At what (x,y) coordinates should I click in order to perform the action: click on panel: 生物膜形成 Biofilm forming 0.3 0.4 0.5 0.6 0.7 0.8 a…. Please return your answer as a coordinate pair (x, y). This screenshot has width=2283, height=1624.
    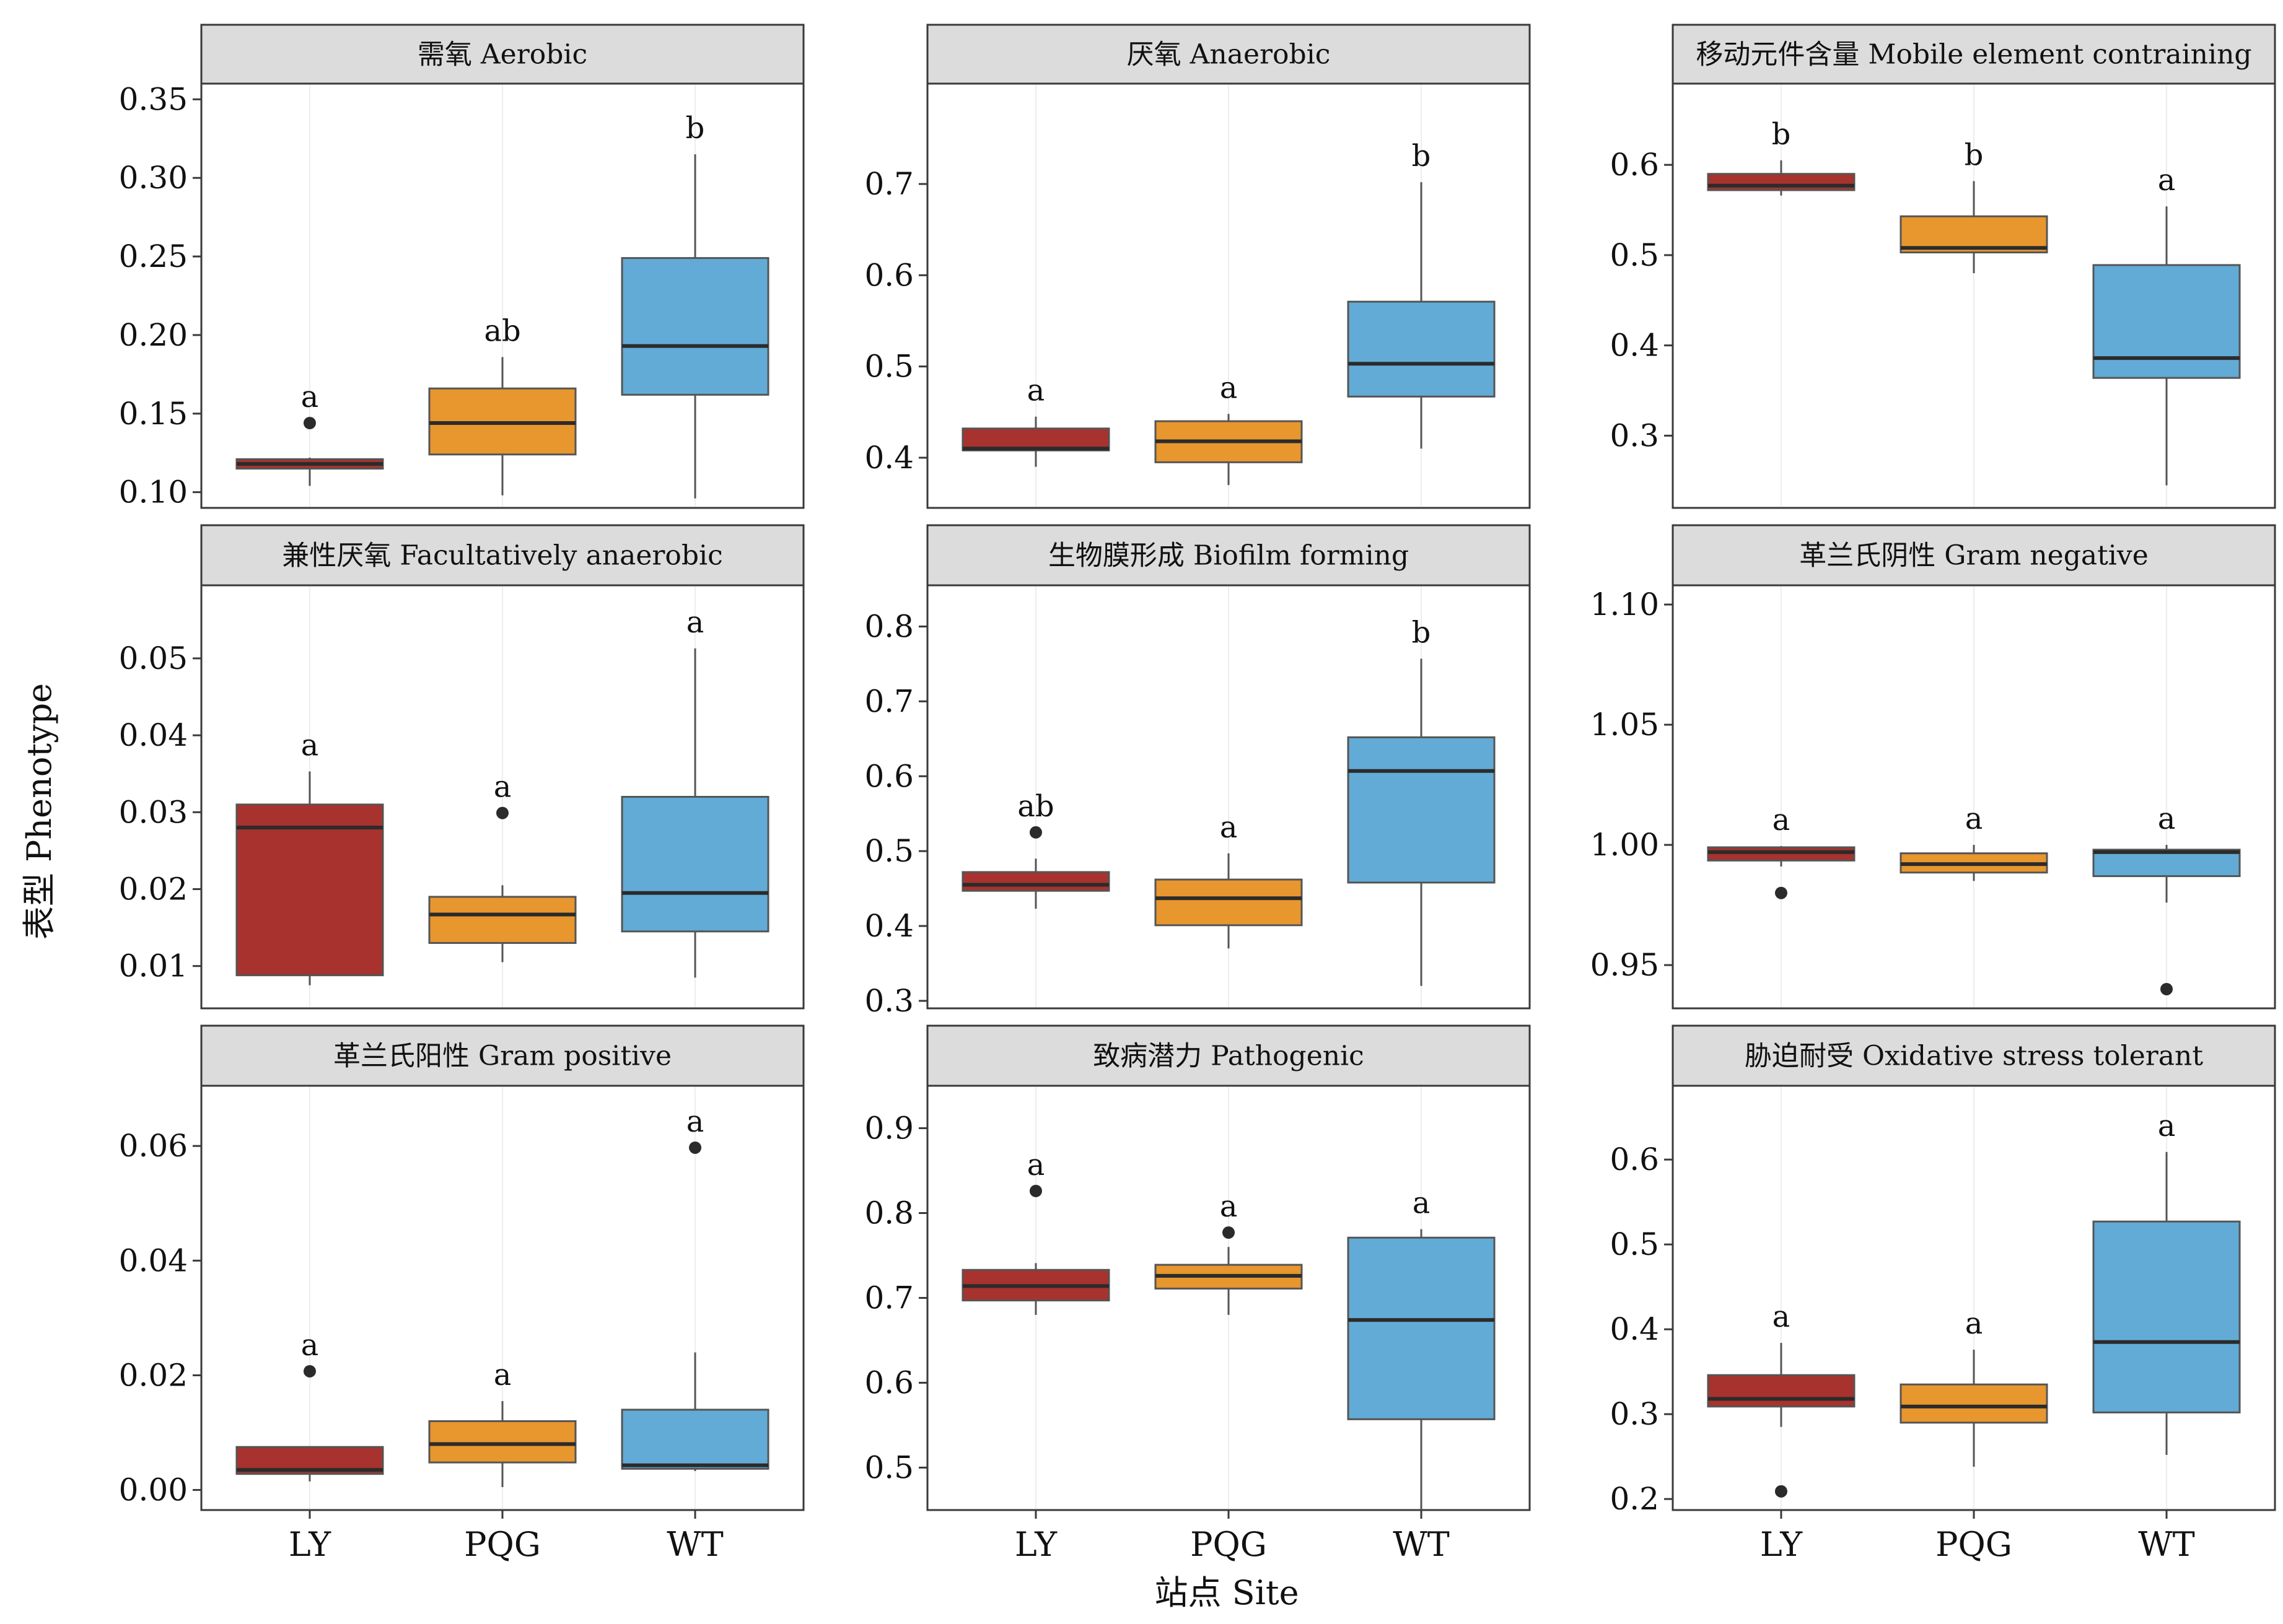
    Looking at the image, I should click on (1197, 771).